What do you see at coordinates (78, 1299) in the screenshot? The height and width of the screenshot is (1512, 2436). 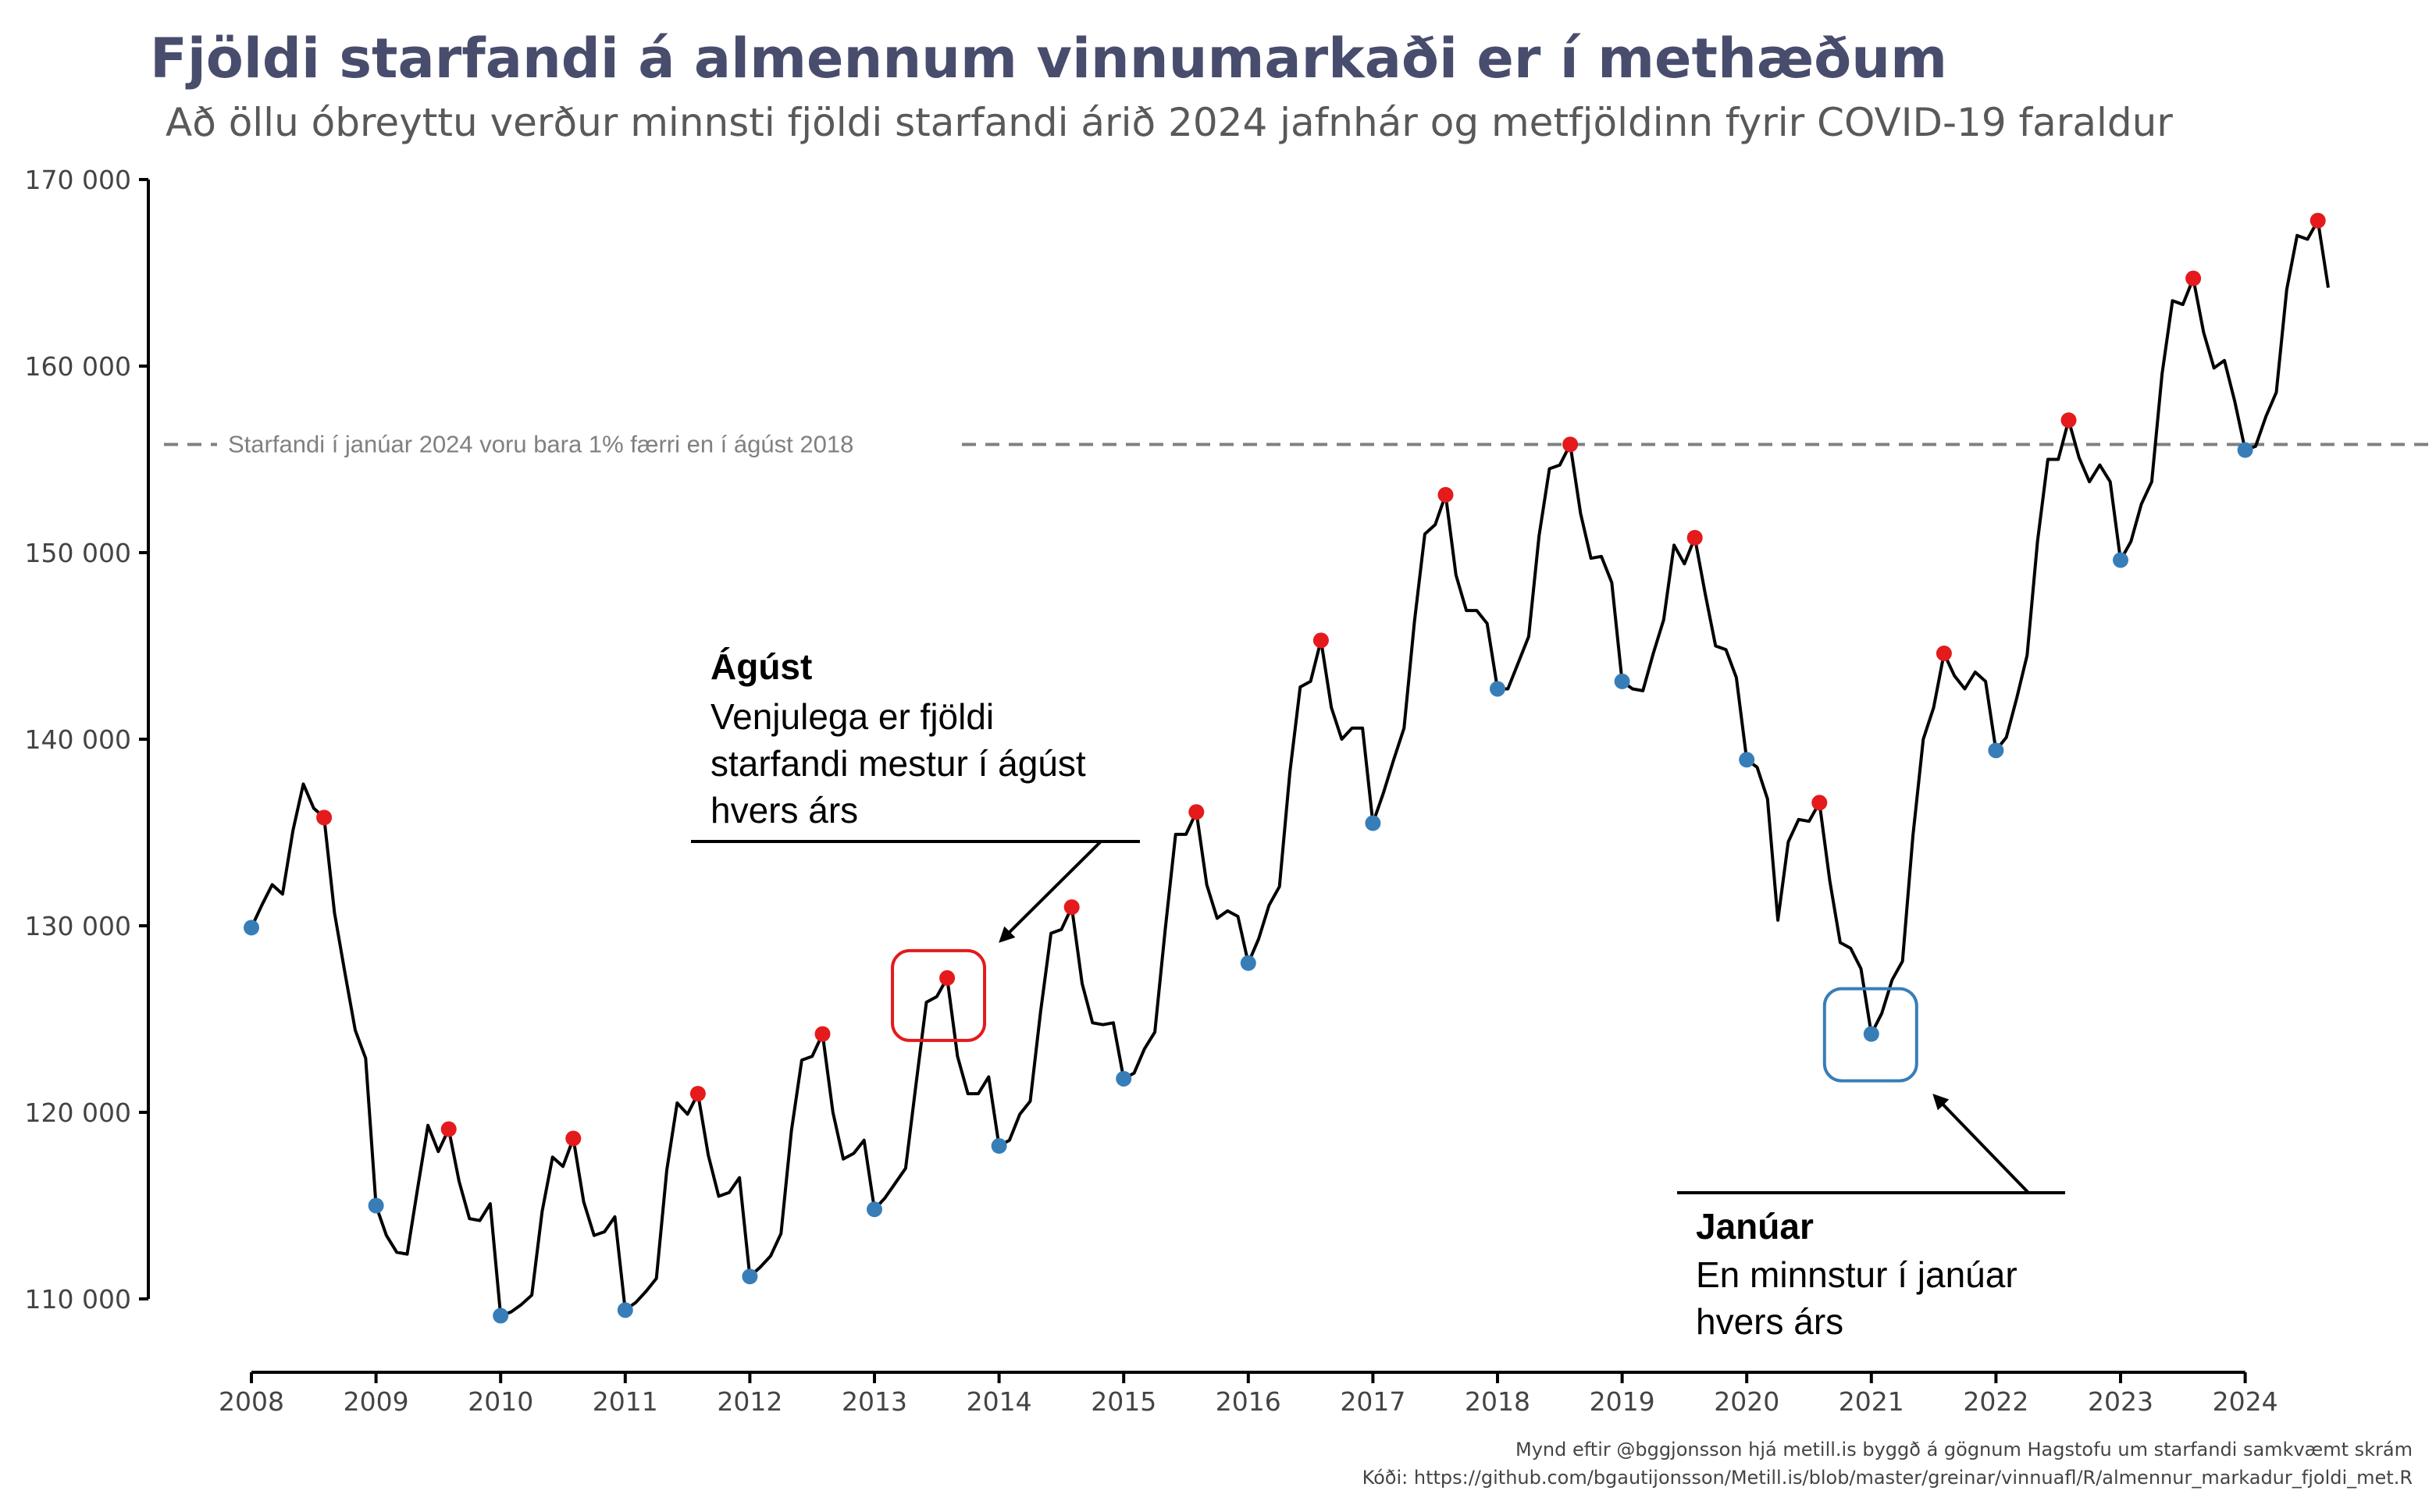 I see `y-tick-label: 110 000` at bounding box center [78, 1299].